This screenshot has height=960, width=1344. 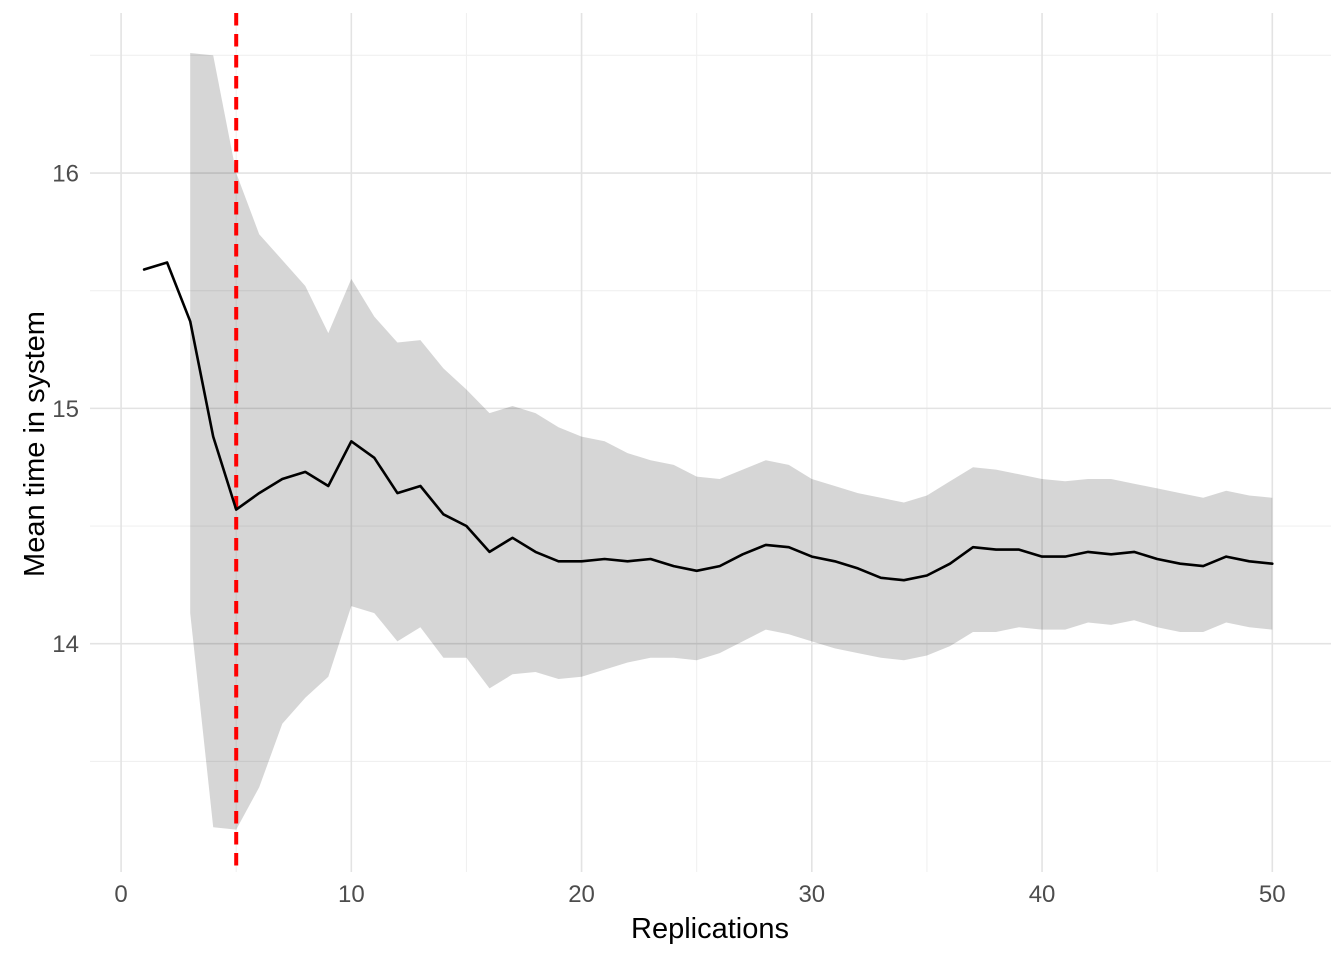 What do you see at coordinates (1272, 894) in the screenshot?
I see `x-tick-label: 50` at bounding box center [1272, 894].